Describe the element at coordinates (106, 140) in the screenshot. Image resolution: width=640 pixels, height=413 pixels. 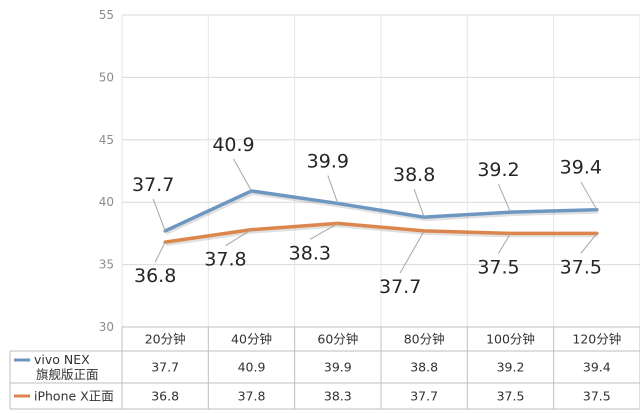
I see `y-tick-label: 45` at that location.